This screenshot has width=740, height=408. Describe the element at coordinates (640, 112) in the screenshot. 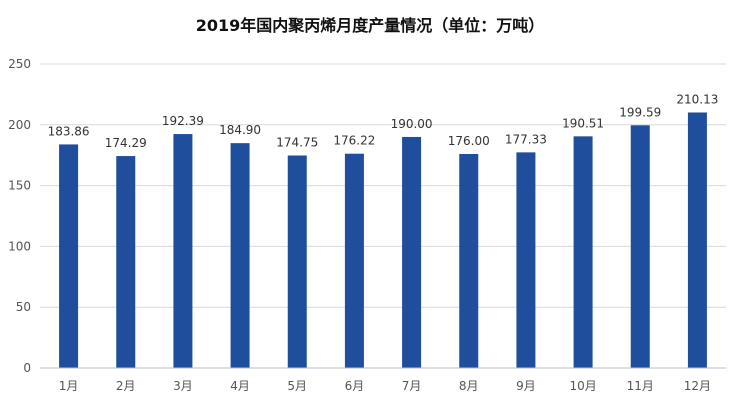

I see `data-label: 199.59` at that location.